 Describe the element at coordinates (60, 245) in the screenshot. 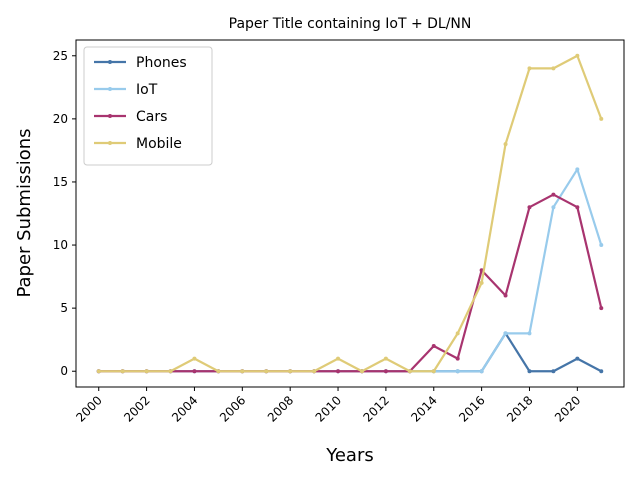

I see `y-tick-label: 10` at that location.